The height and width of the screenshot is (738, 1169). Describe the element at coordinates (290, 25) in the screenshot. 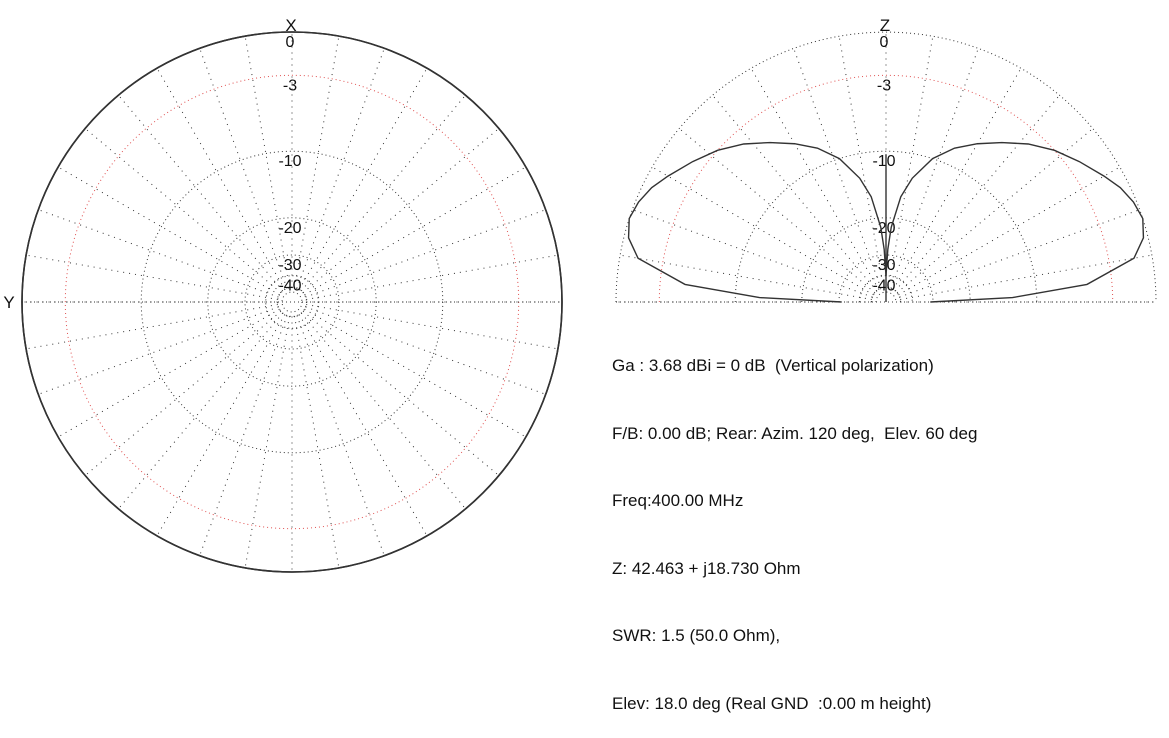

I see `axis-label-top: X` at that location.